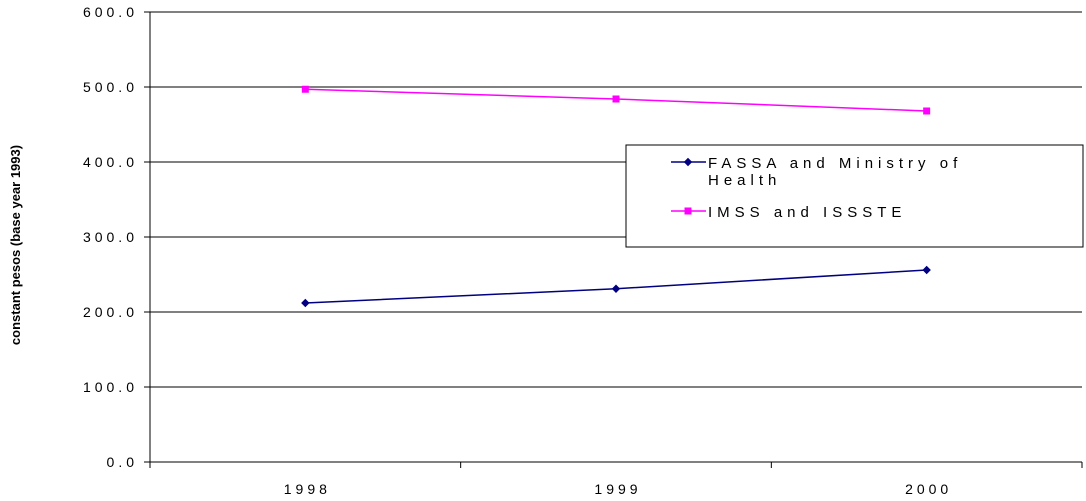  Describe the element at coordinates (110, 162) in the screenshot. I see `y-tick-label: 400.0` at that location.